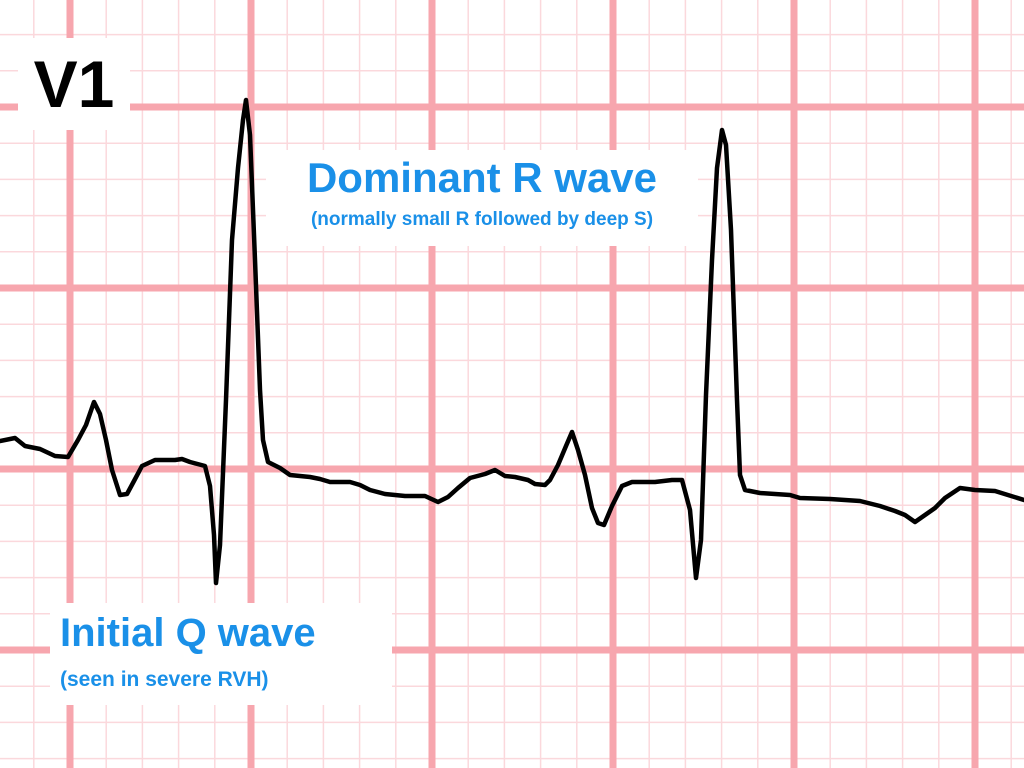  What do you see at coordinates (482, 219) in the screenshot?
I see `r-wave-subtitle: (normally small R followed by deep S)` at bounding box center [482, 219].